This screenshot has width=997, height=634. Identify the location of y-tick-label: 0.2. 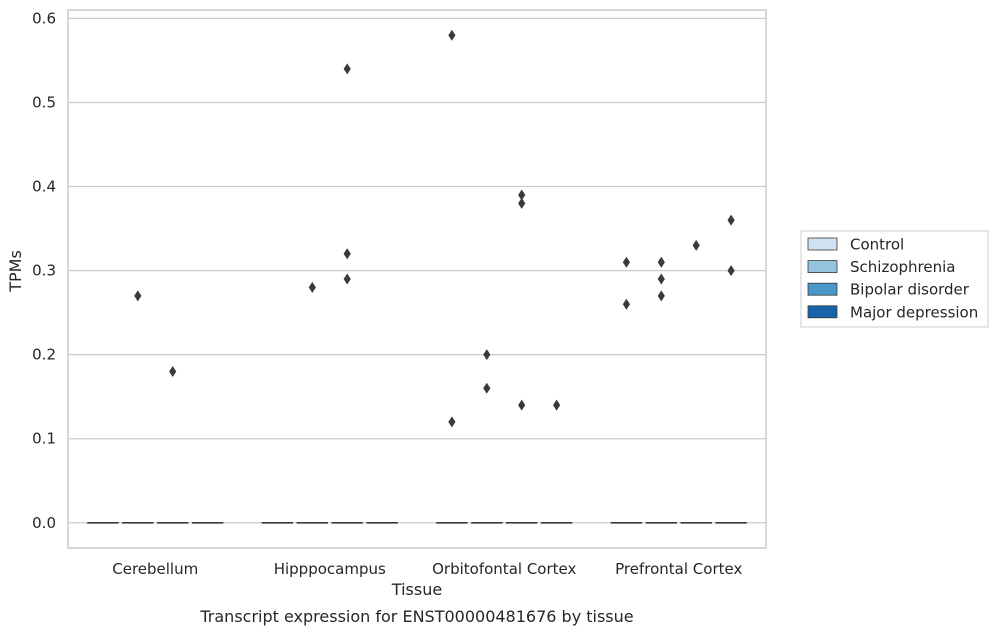
(44, 355).